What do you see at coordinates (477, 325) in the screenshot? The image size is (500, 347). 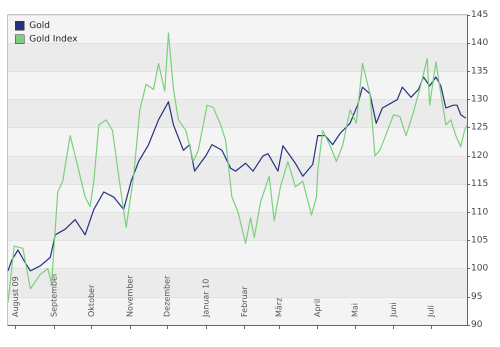 I see `y-tick-label: 90` at bounding box center [477, 325].